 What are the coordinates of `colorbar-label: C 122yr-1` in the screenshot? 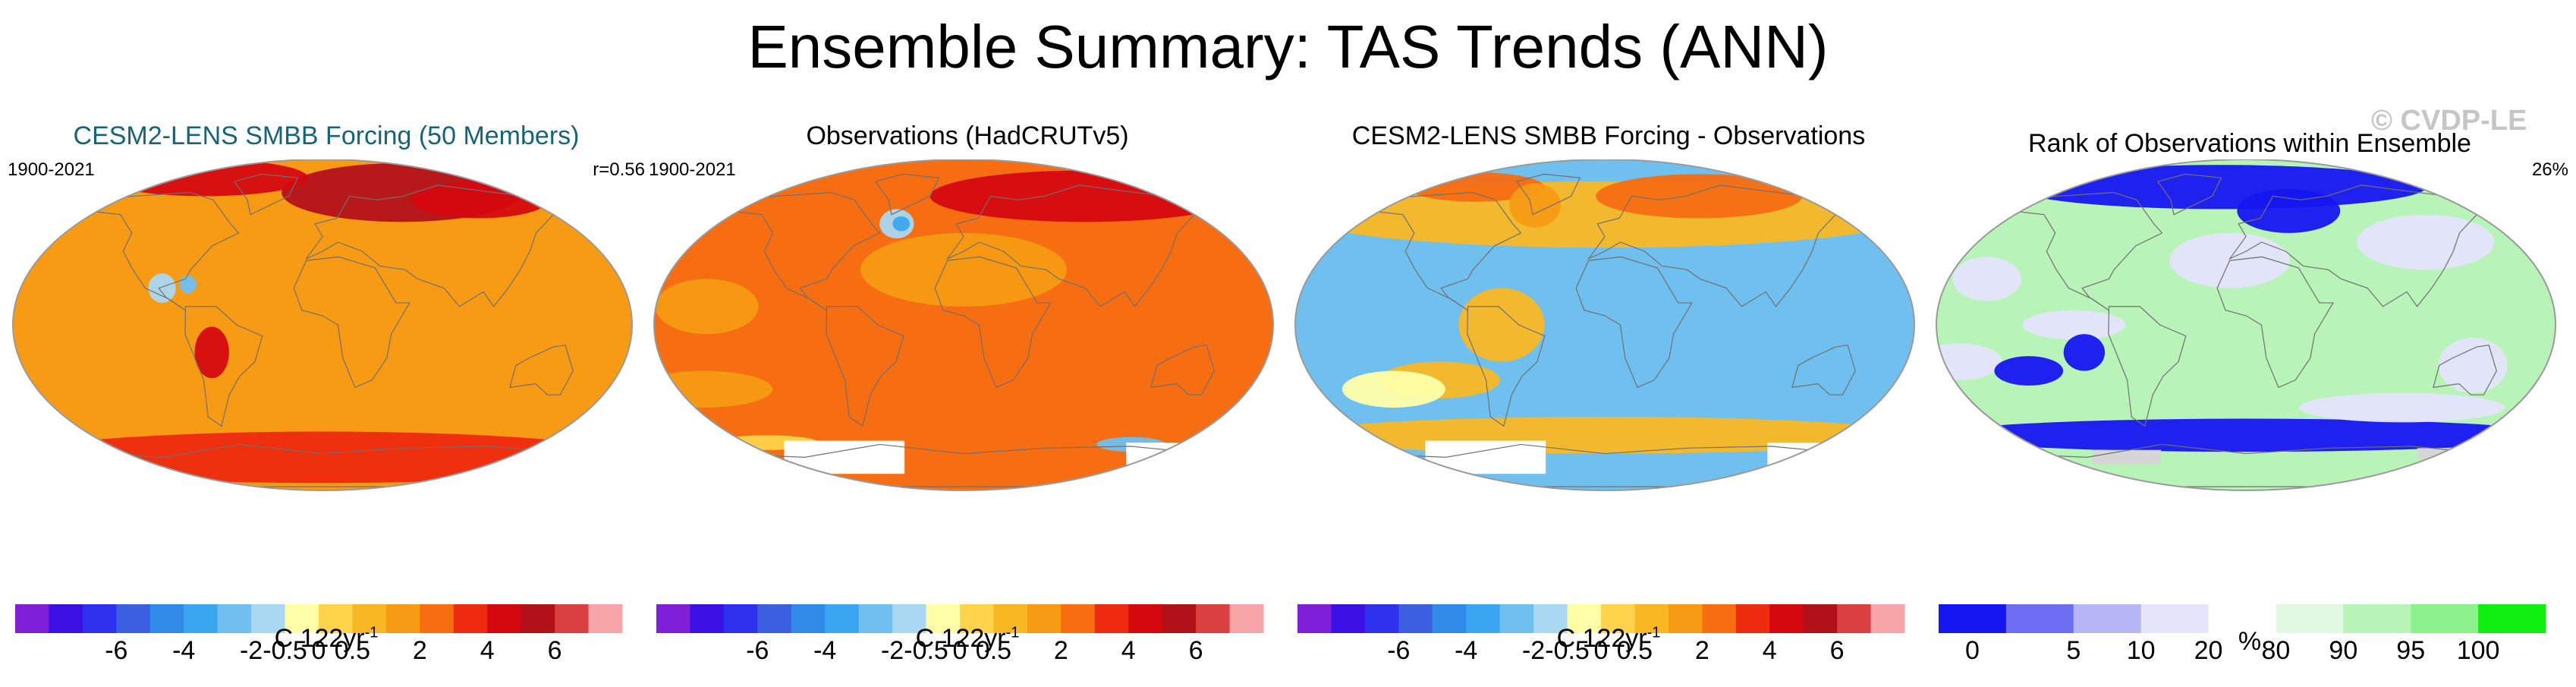 It's located at (326, 638).